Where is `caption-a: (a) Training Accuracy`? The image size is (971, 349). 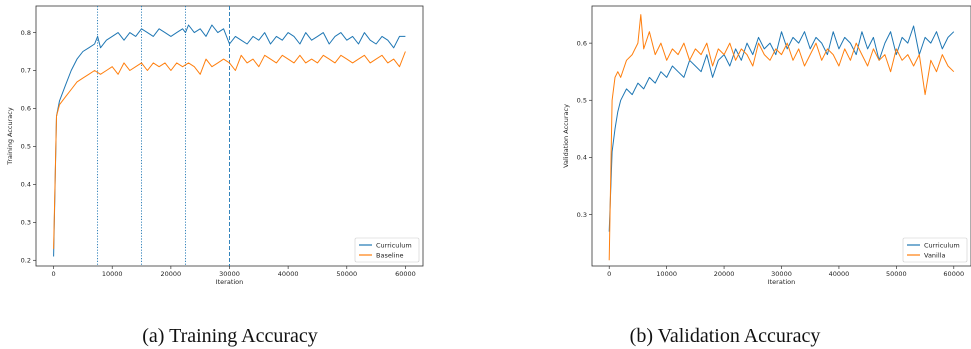 caption-a: (a) Training Accuracy is located at coordinates (230, 336).